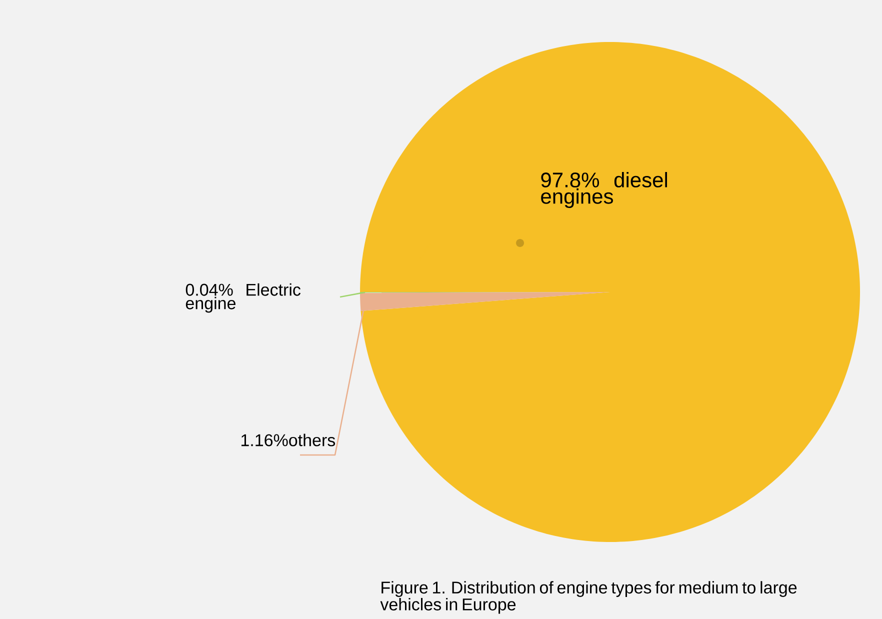 The height and width of the screenshot is (619, 882). I want to click on slice-label: 97.8% diesel engines, so click(604, 190).